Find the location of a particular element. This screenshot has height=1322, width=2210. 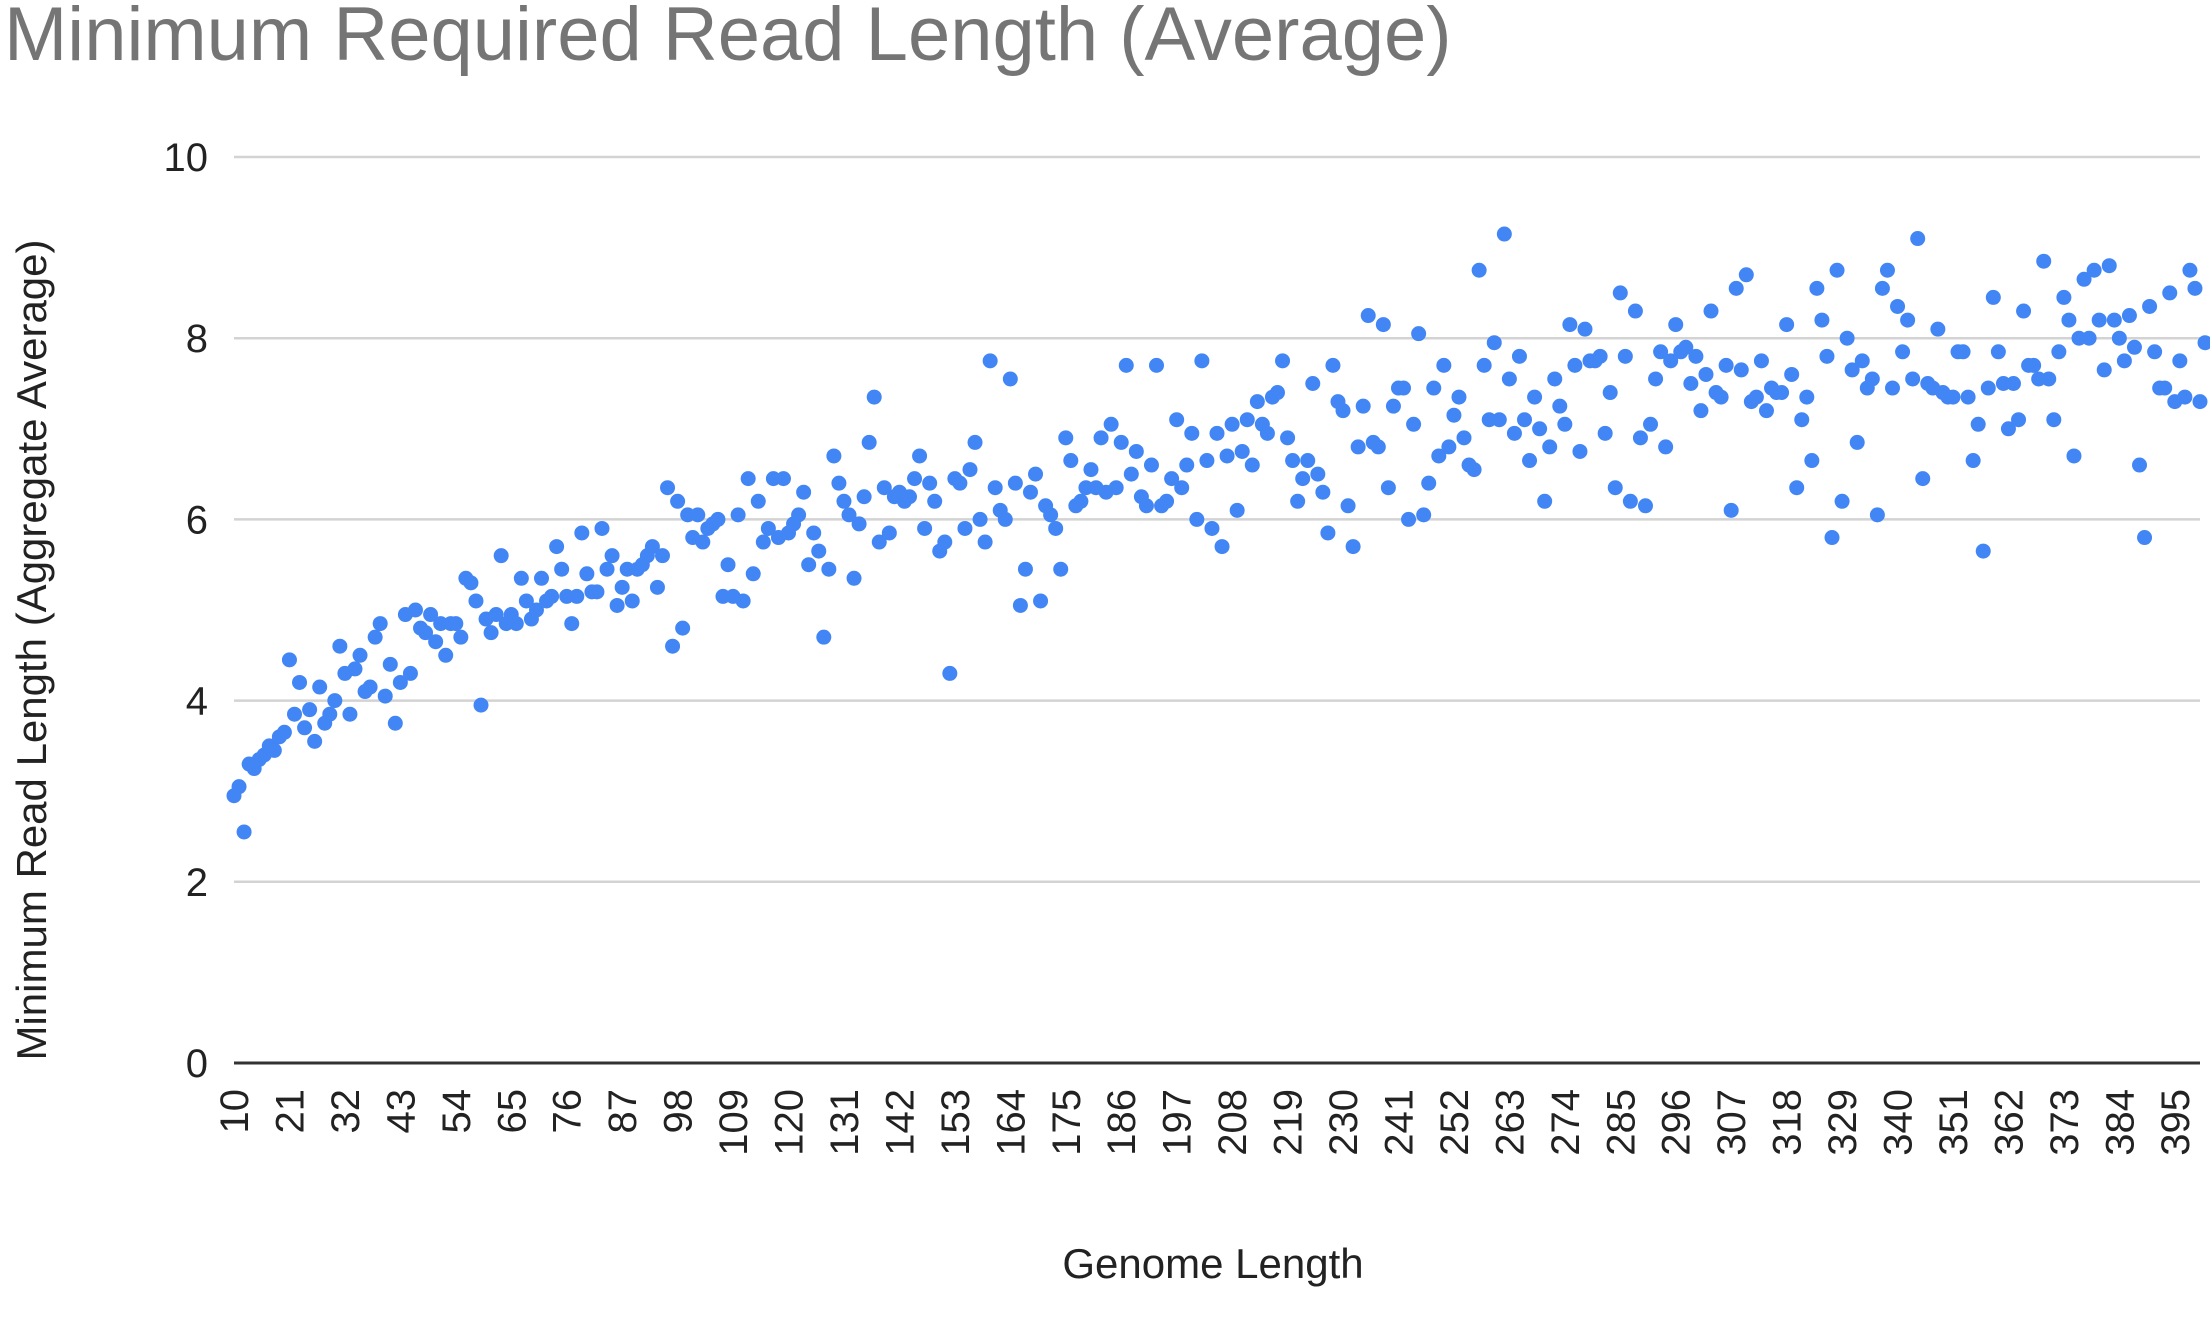

x-tick-label: 219 is located at coordinates (1289, 1122).